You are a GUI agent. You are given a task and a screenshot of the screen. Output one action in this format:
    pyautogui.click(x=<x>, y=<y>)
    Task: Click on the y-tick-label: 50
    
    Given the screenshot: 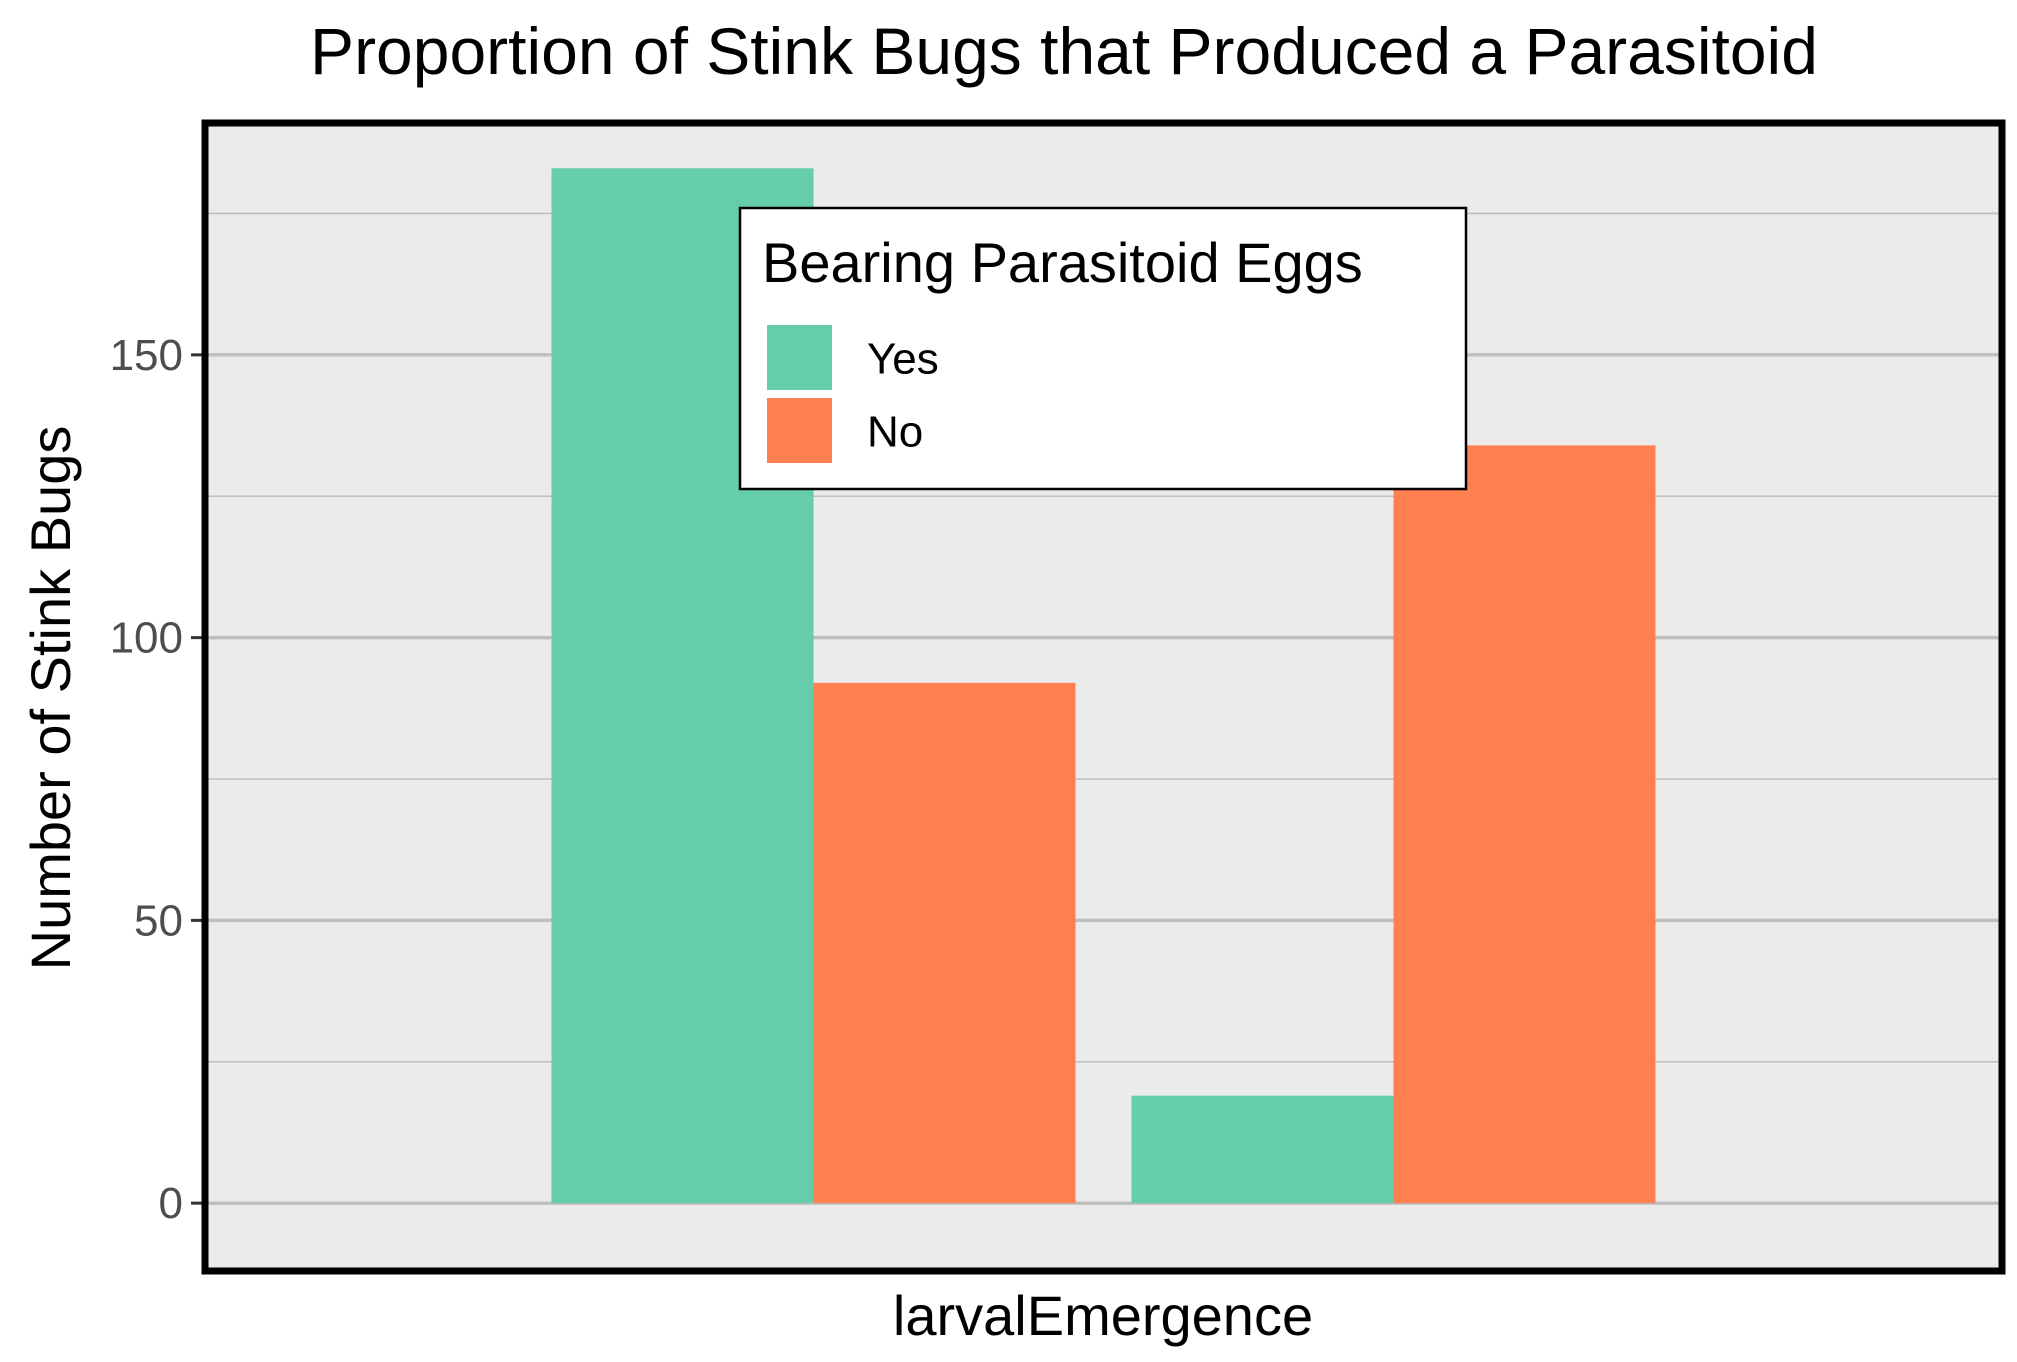 What is the action you would take?
    pyautogui.click(x=158, y=920)
    